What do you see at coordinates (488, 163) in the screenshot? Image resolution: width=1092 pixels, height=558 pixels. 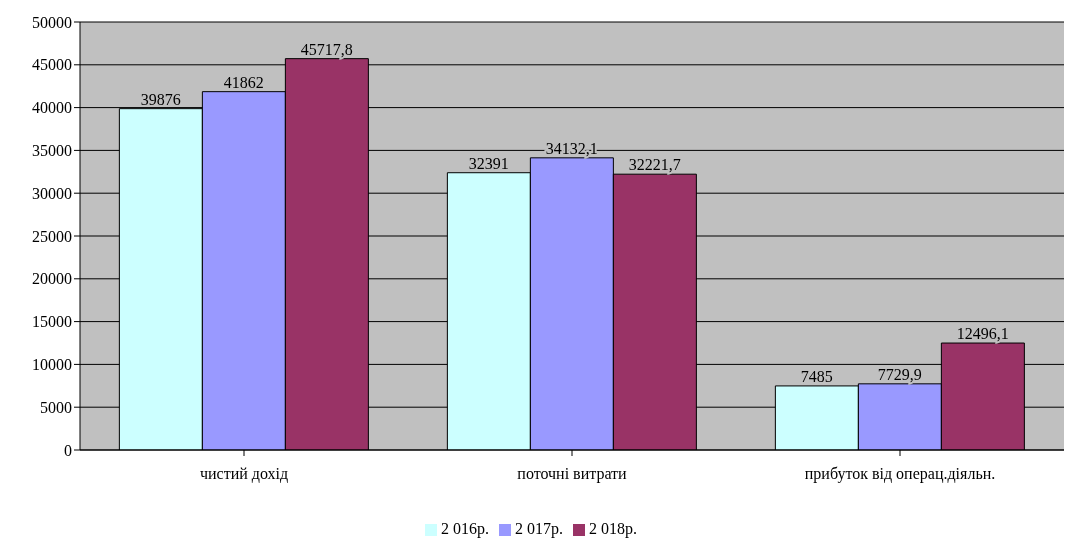 I see `data-label: 32391` at bounding box center [488, 163].